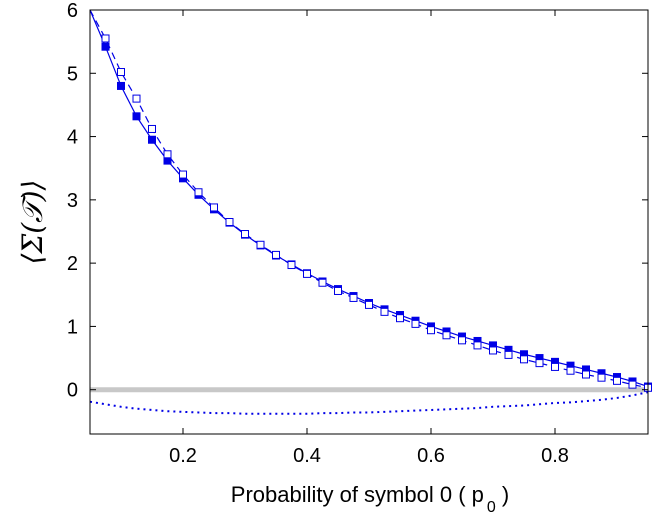 The image size is (672, 519). I want to click on x-axis-label-main: Probability of symbol 0 ( p, so click(357, 494).